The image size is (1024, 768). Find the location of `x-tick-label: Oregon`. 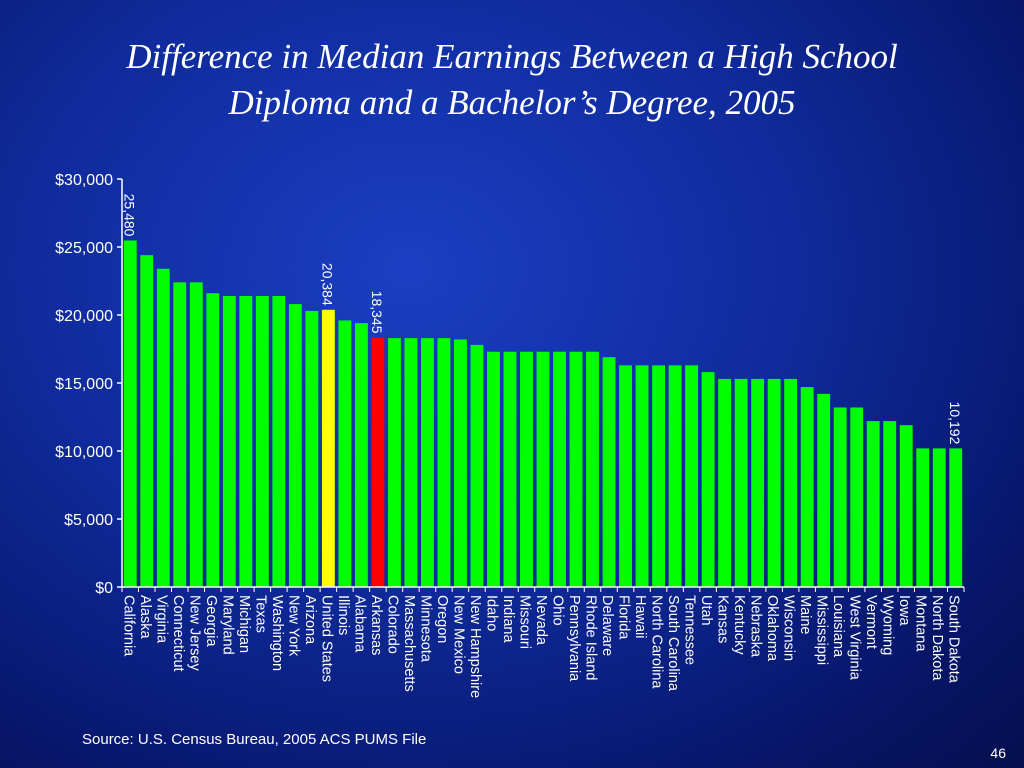

x-tick-label: Oregon is located at coordinates (442, 619).